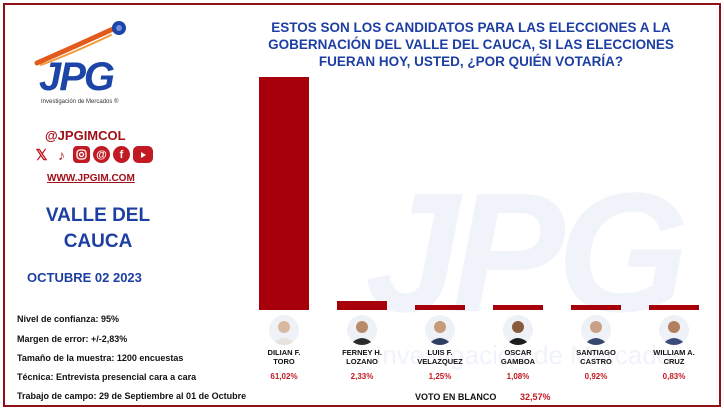 The height and width of the screenshot is (410, 724). I want to click on candidate-name-line: FERNEY H., so click(362, 352).